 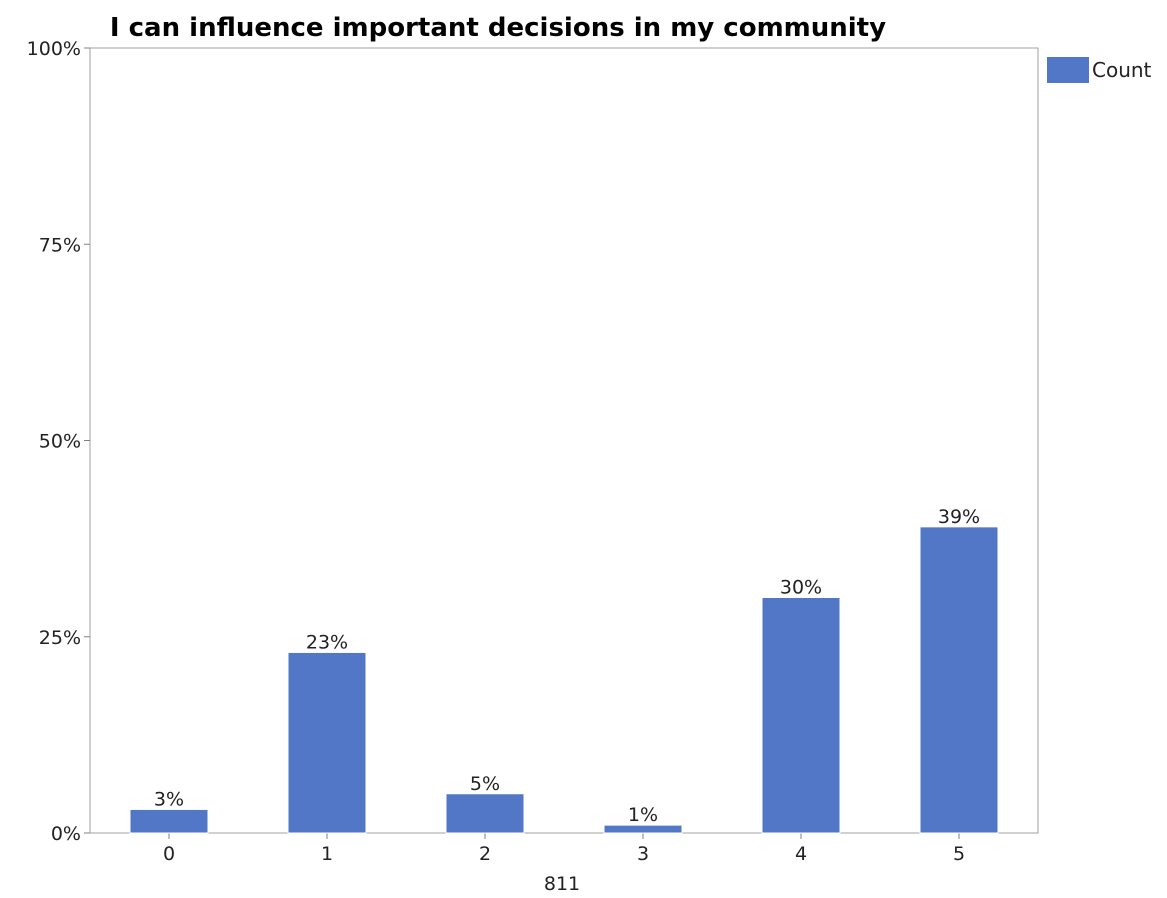 What do you see at coordinates (959, 517) in the screenshot?
I see `bar-data-label: 39%` at bounding box center [959, 517].